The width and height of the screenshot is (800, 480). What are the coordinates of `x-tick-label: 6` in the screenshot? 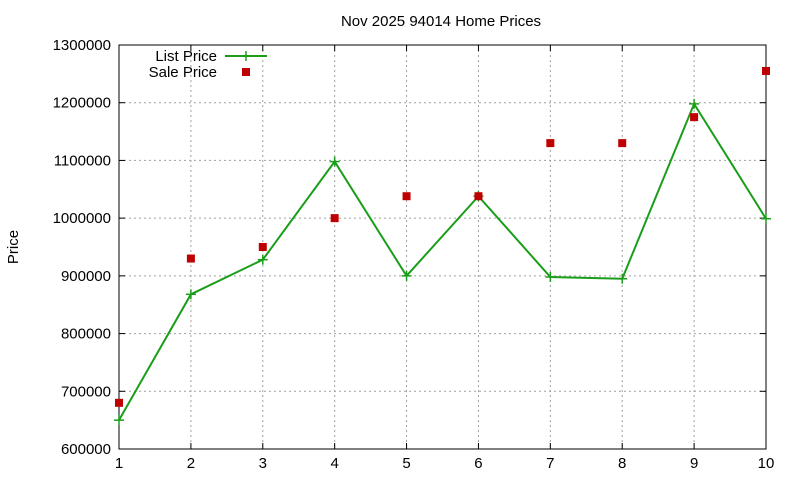 It's located at (478, 463).